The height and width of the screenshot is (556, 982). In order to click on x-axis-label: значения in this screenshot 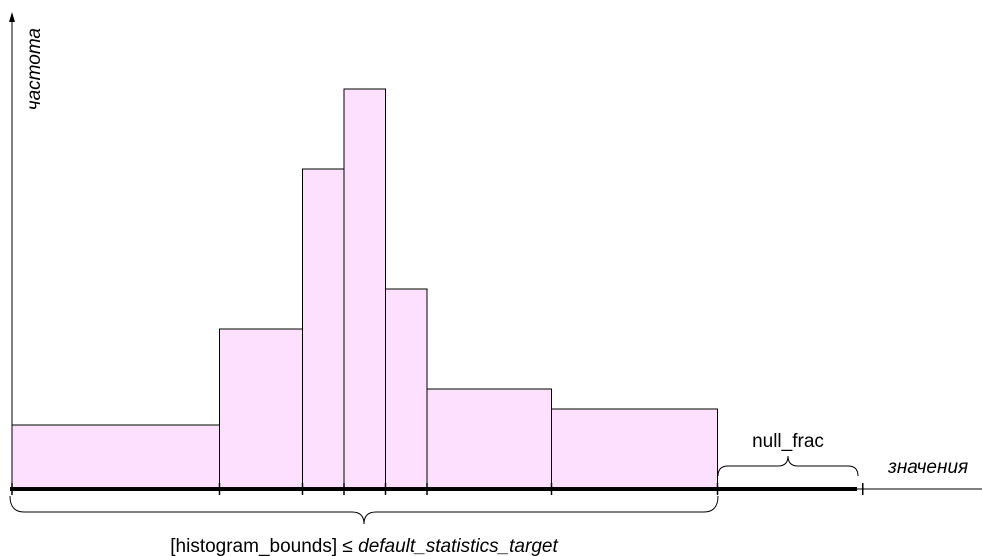, I will do `click(927, 467)`.